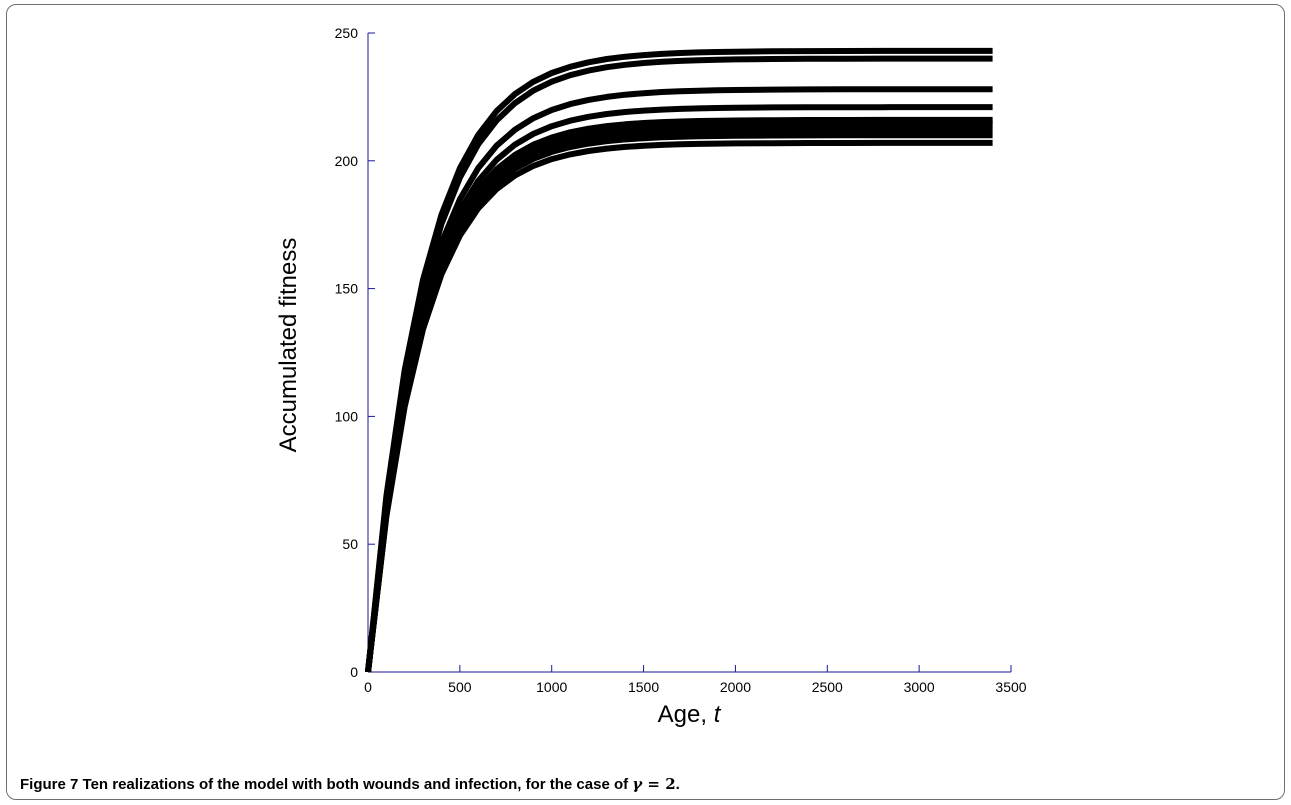 The height and width of the screenshot is (805, 1291). I want to click on x-tick-label-7: 3500, so click(1010, 687).